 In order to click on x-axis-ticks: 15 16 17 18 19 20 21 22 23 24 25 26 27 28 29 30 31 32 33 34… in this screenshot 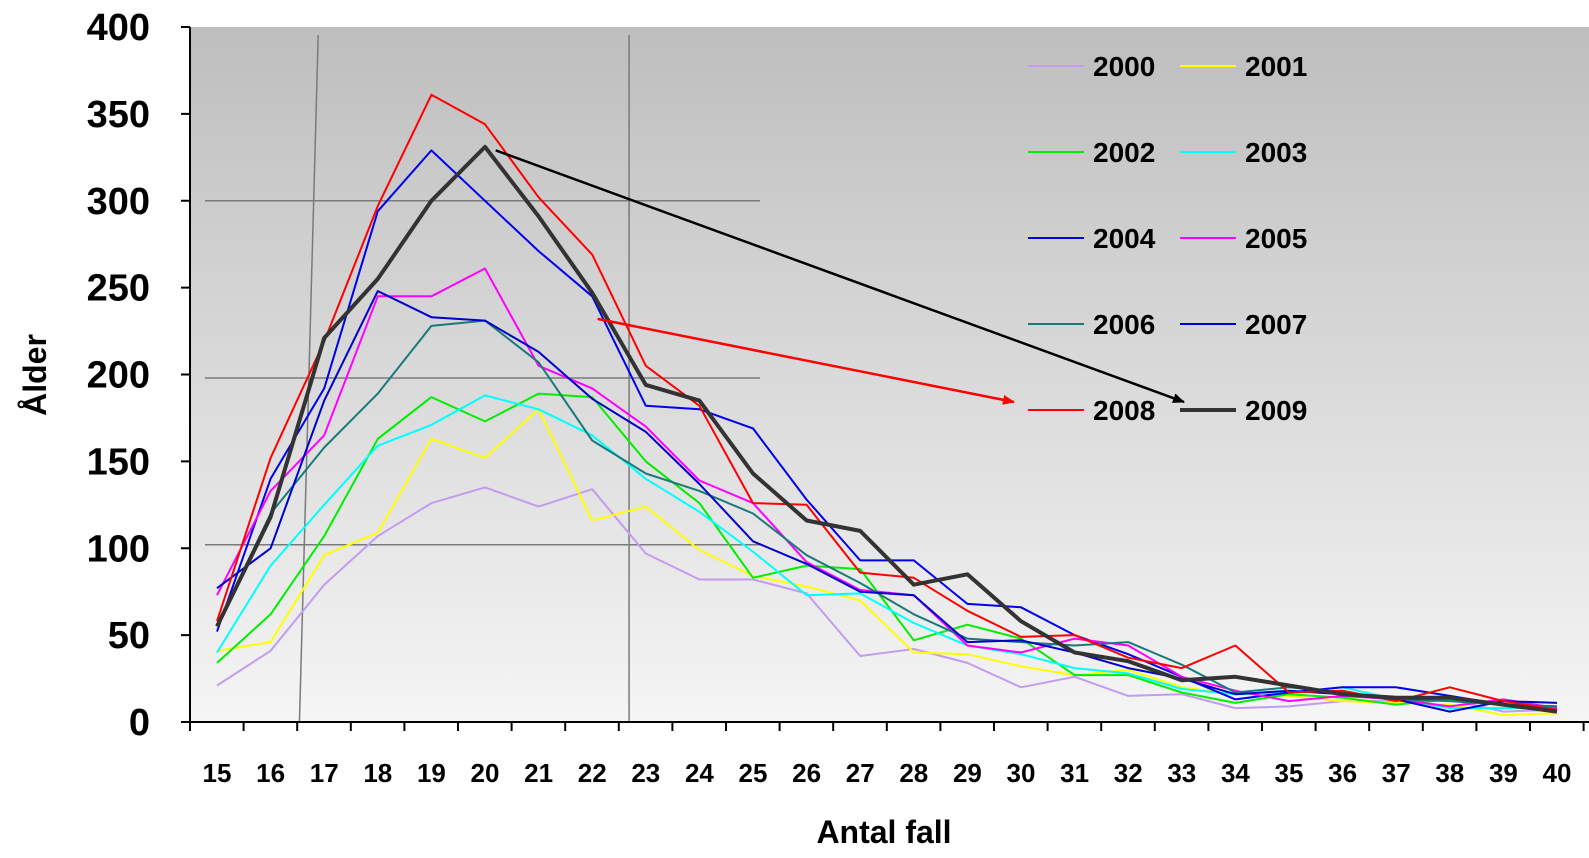, I will do `click(887, 755)`.